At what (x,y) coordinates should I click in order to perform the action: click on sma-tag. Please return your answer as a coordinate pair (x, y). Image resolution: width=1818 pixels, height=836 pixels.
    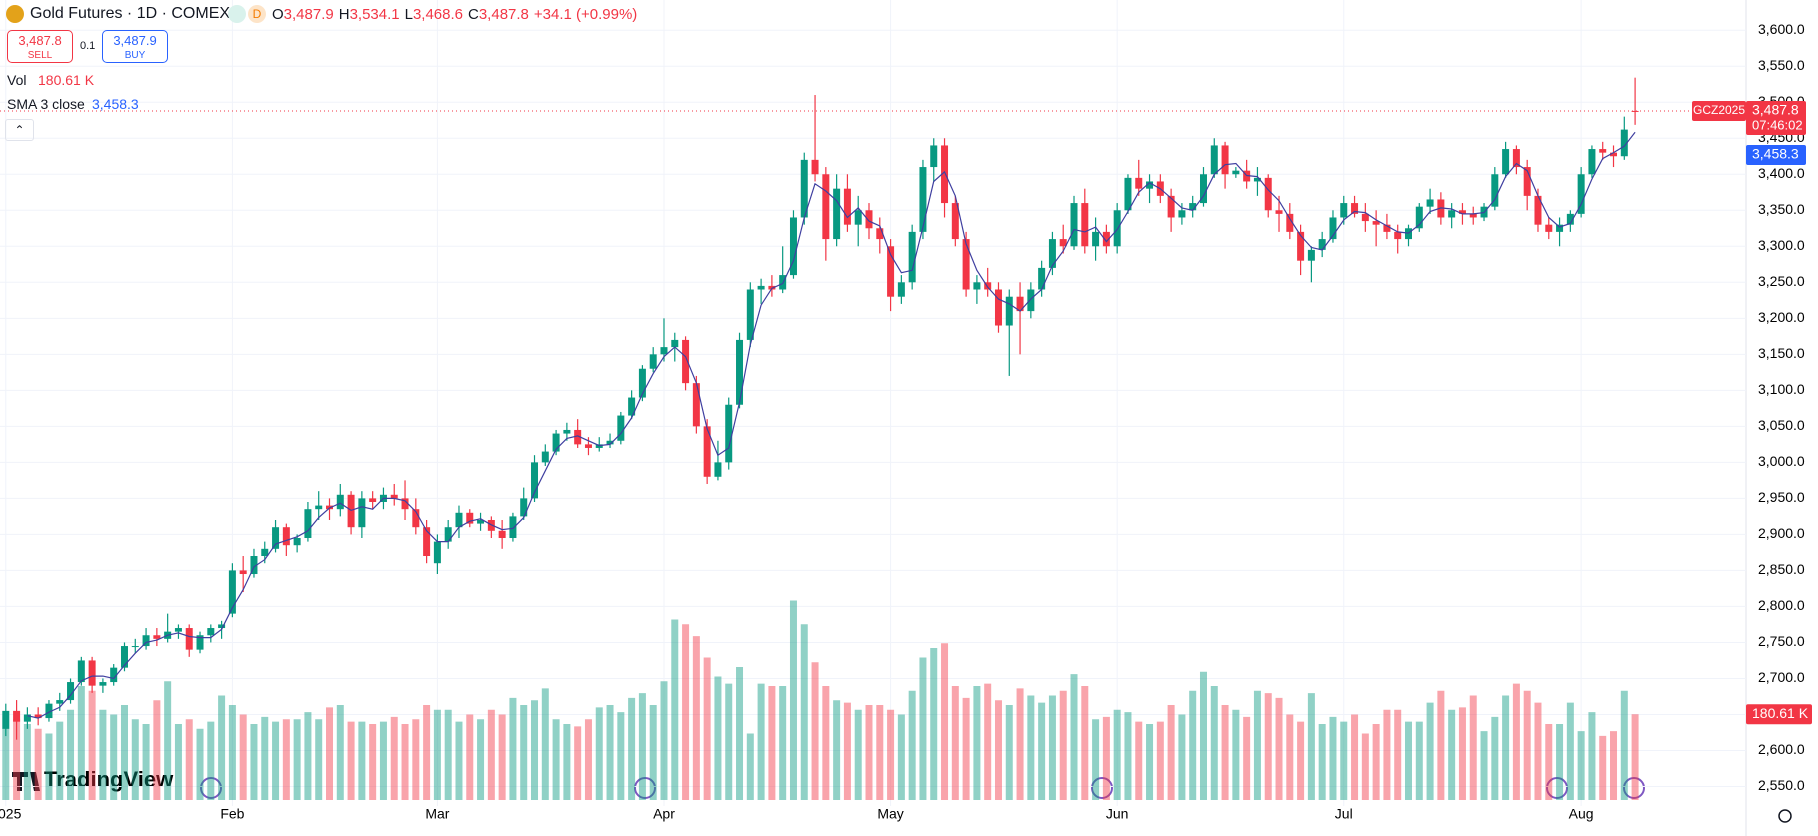
    Looking at the image, I should click on (1776, 155).